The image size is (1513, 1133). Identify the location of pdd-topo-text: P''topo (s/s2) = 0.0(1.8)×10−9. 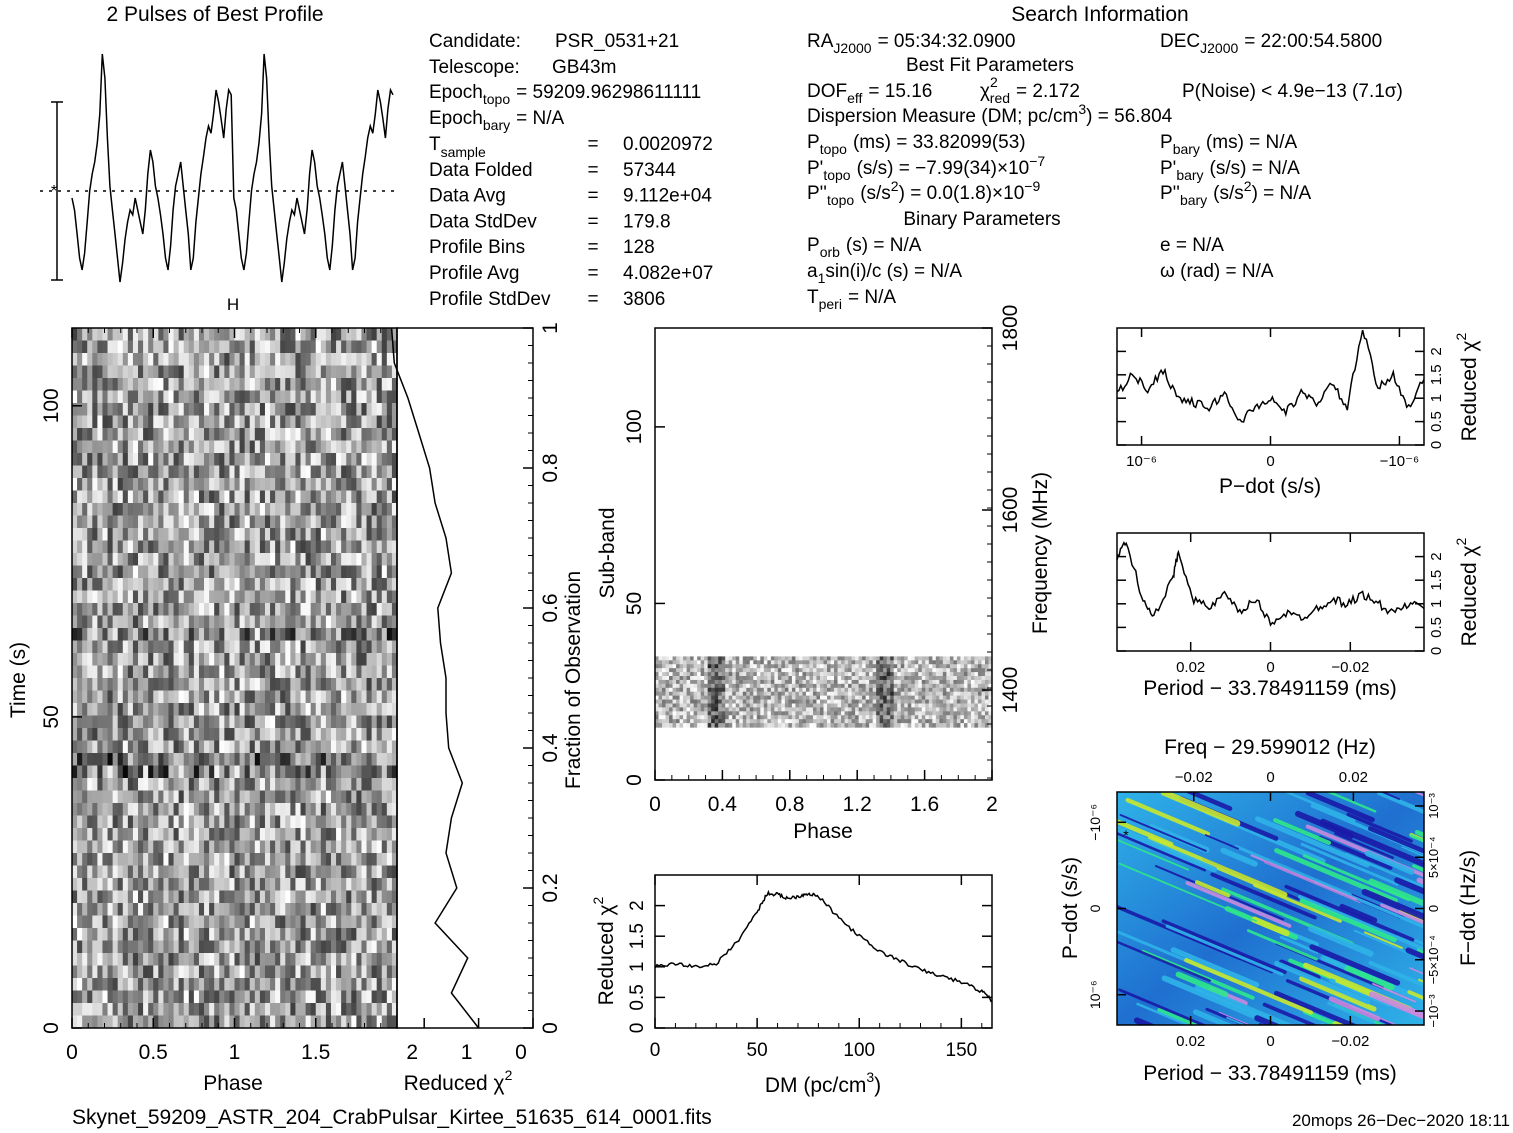
(923, 193).